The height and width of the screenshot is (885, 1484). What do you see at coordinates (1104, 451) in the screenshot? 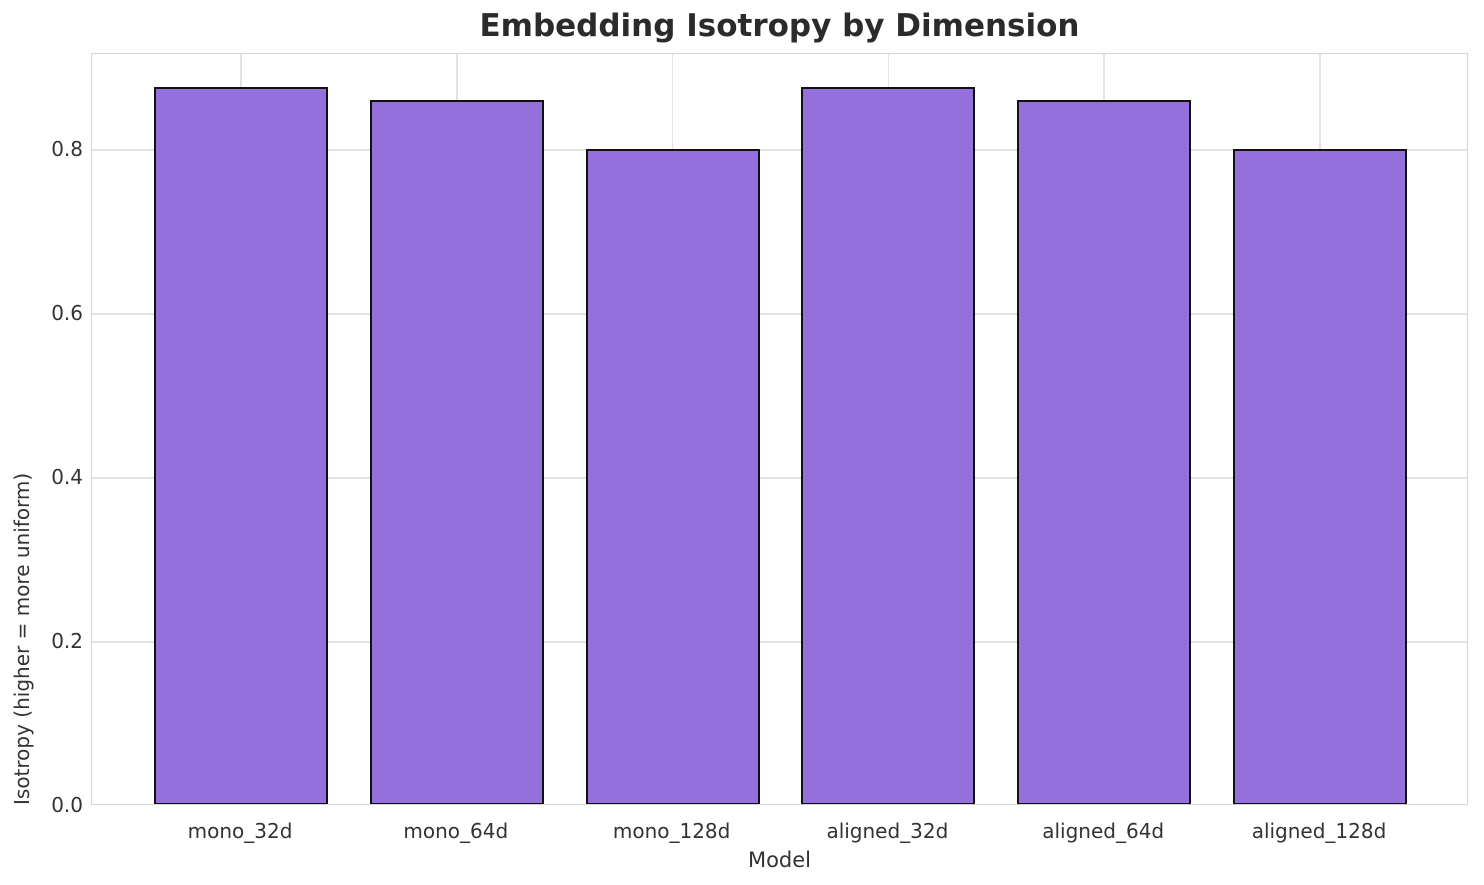
I see `bar-aligned_64d` at bounding box center [1104, 451].